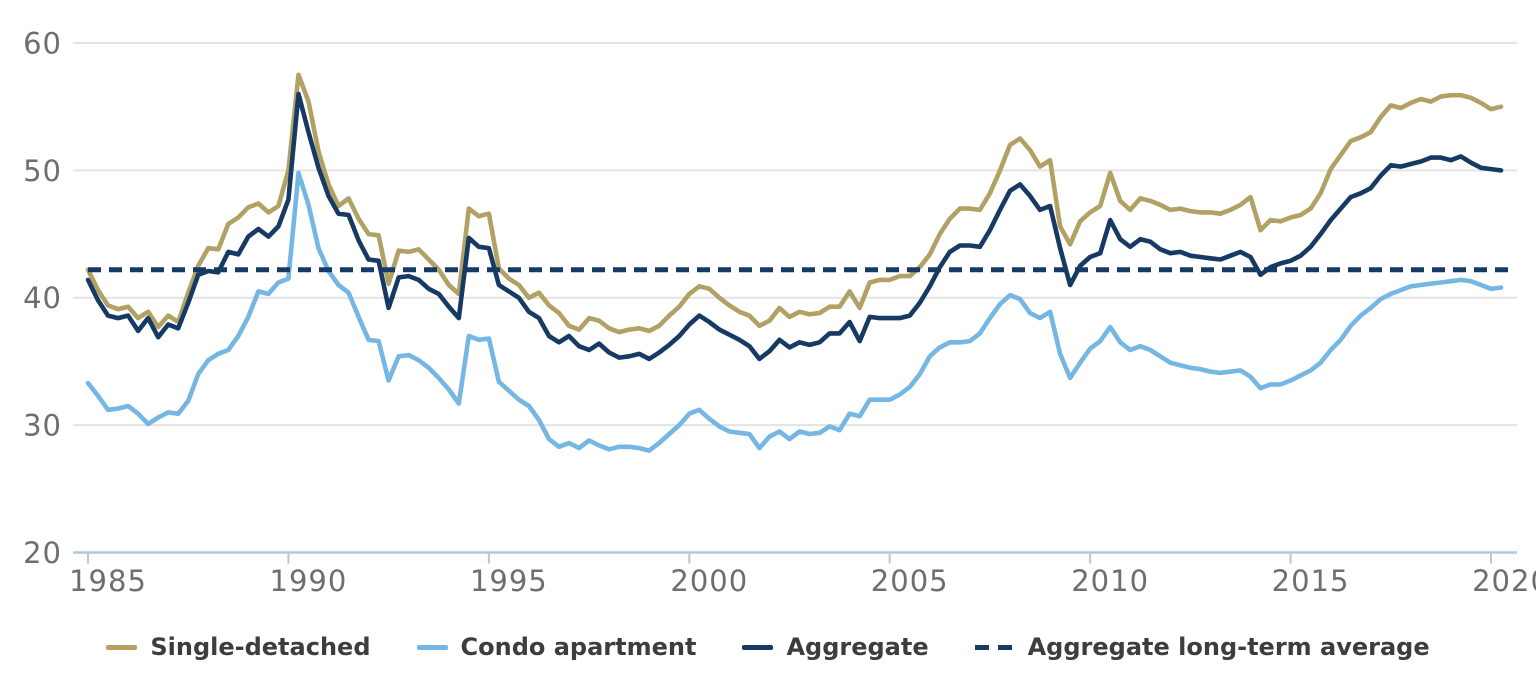 This screenshot has height=690, width=1536. I want to click on legend-item-single-detached: Single-detached, so click(238, 647).